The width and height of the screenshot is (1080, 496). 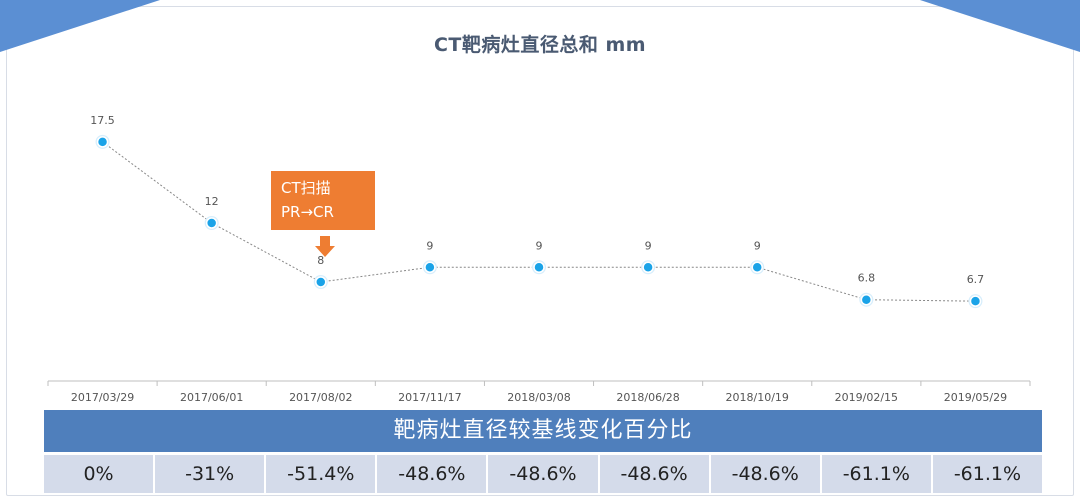 What do you see at coordinates (306, 188) in the screenshot?
I see `annotation-line1: CT扫描` at bounding box center [306, 188].